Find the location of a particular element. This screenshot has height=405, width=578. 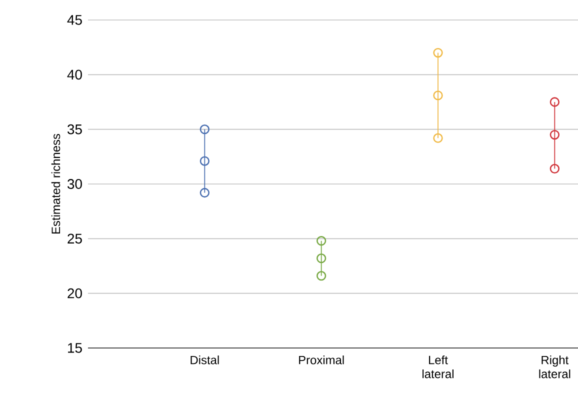

y-tick-label: 45 is located at coordinates (74, 20).